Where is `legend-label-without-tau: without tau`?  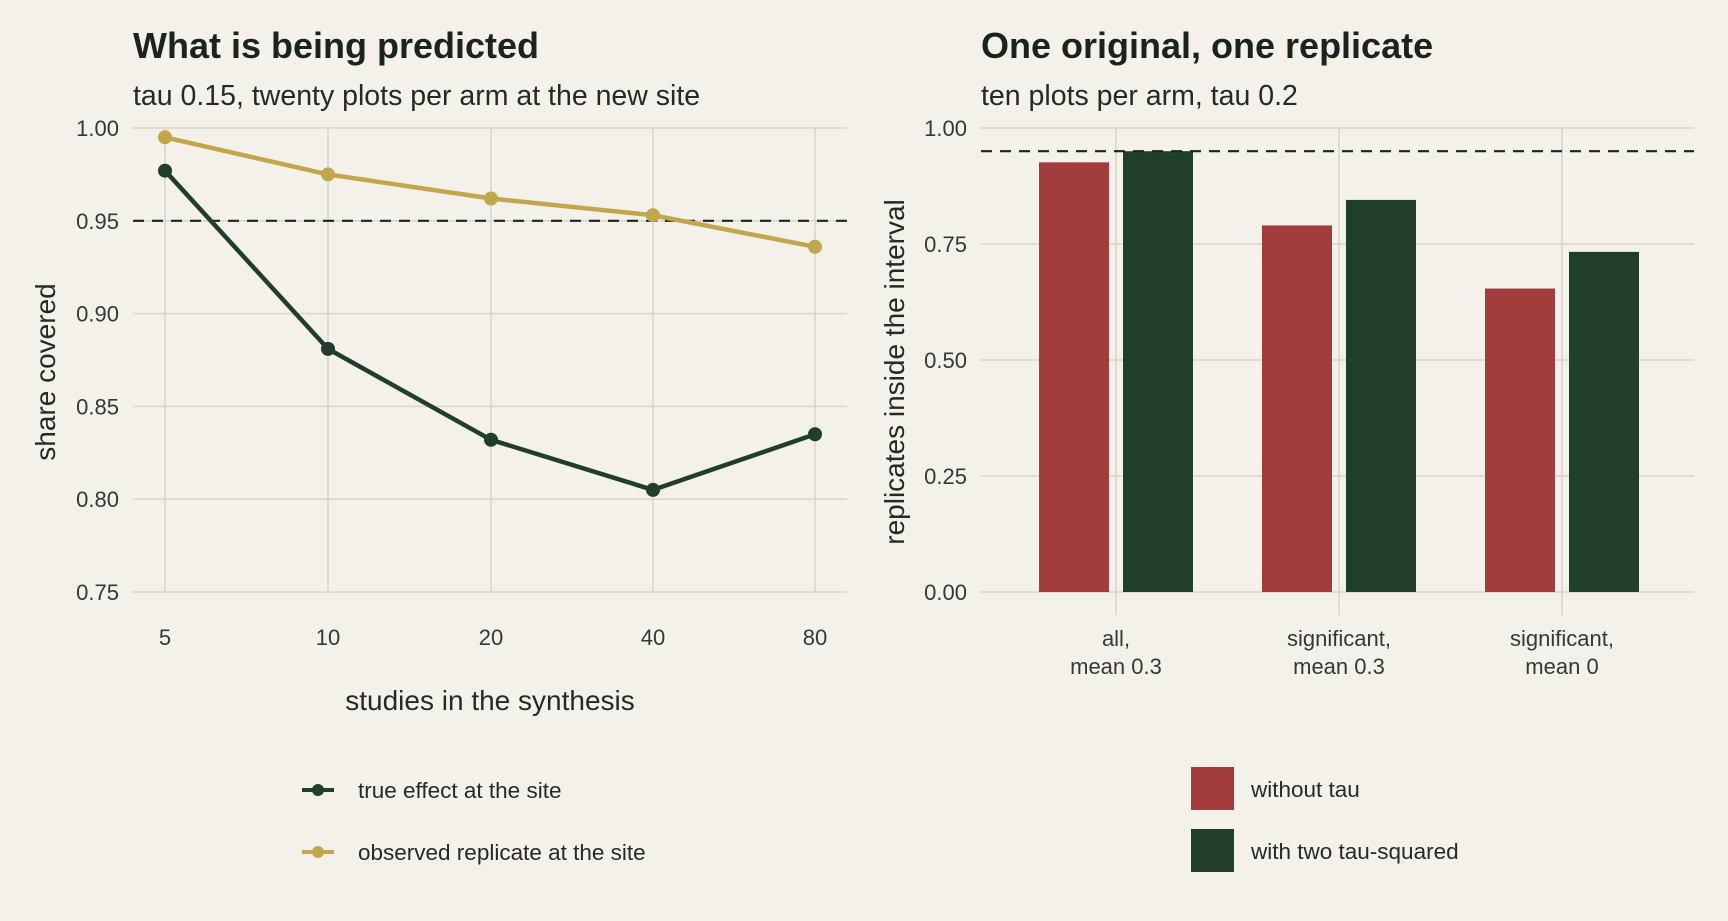 legend-label-without-tau: without tau is located at coordinates (1305, 789).